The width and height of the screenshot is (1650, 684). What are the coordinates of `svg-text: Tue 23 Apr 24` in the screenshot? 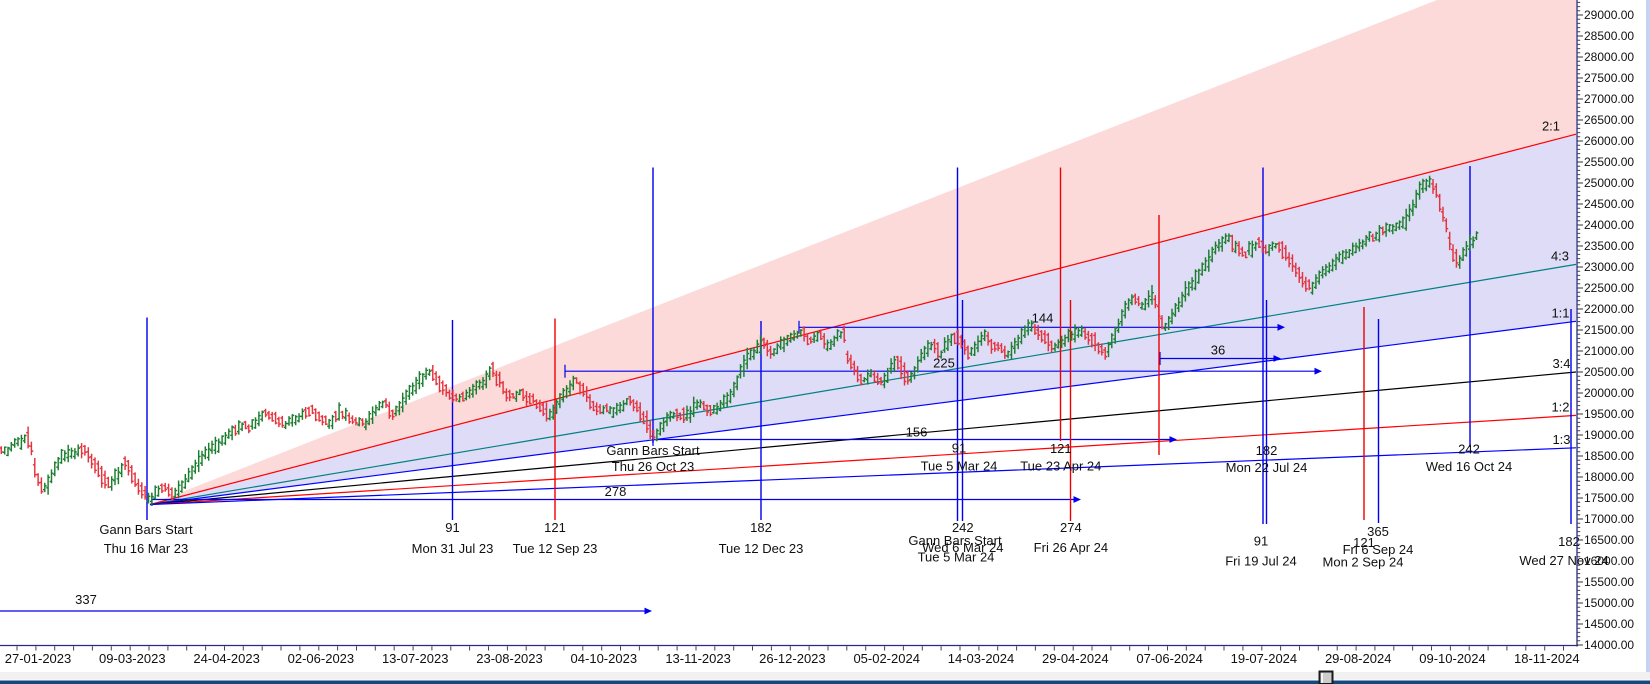 It's located at (1060, 466).